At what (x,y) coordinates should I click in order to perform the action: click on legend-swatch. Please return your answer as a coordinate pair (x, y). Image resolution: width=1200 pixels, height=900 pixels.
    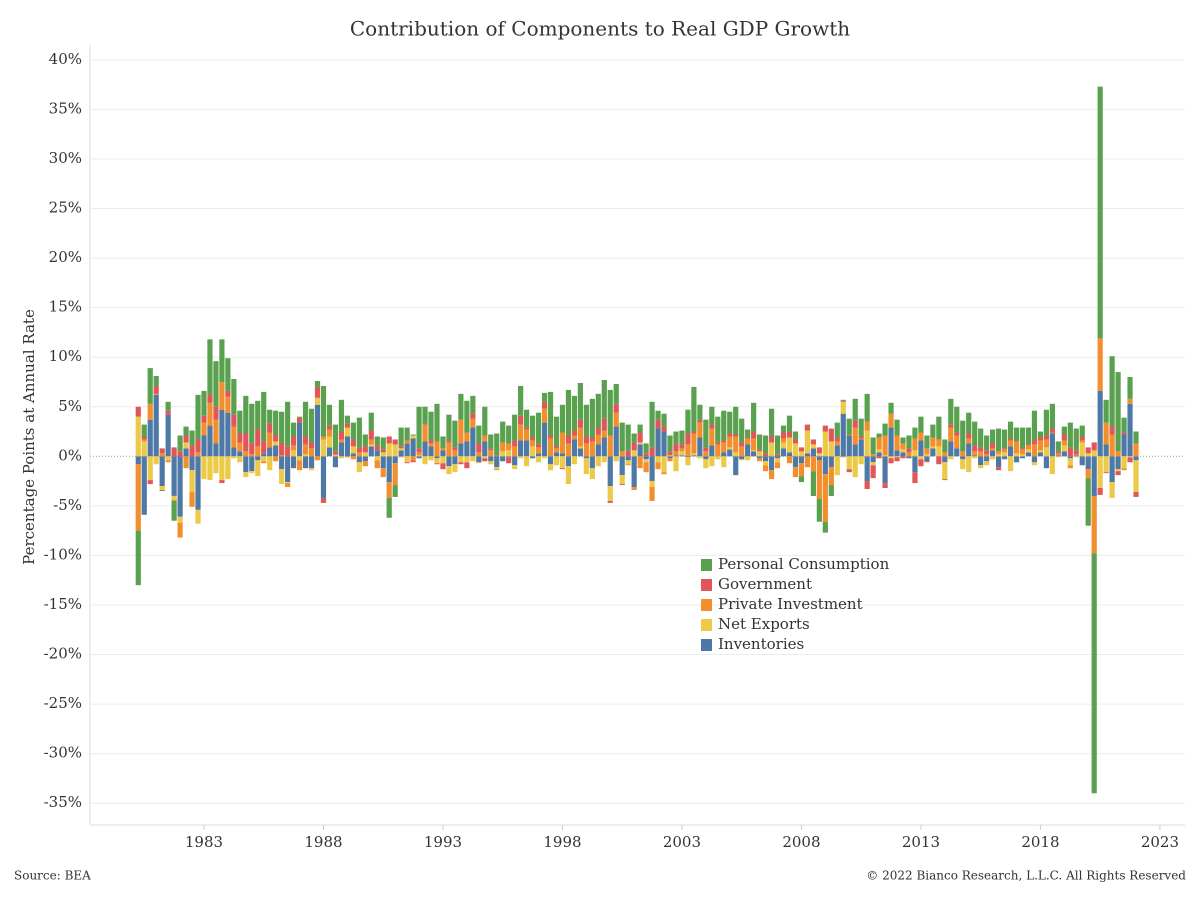
    Looking at the image, I should click on (706, 625).